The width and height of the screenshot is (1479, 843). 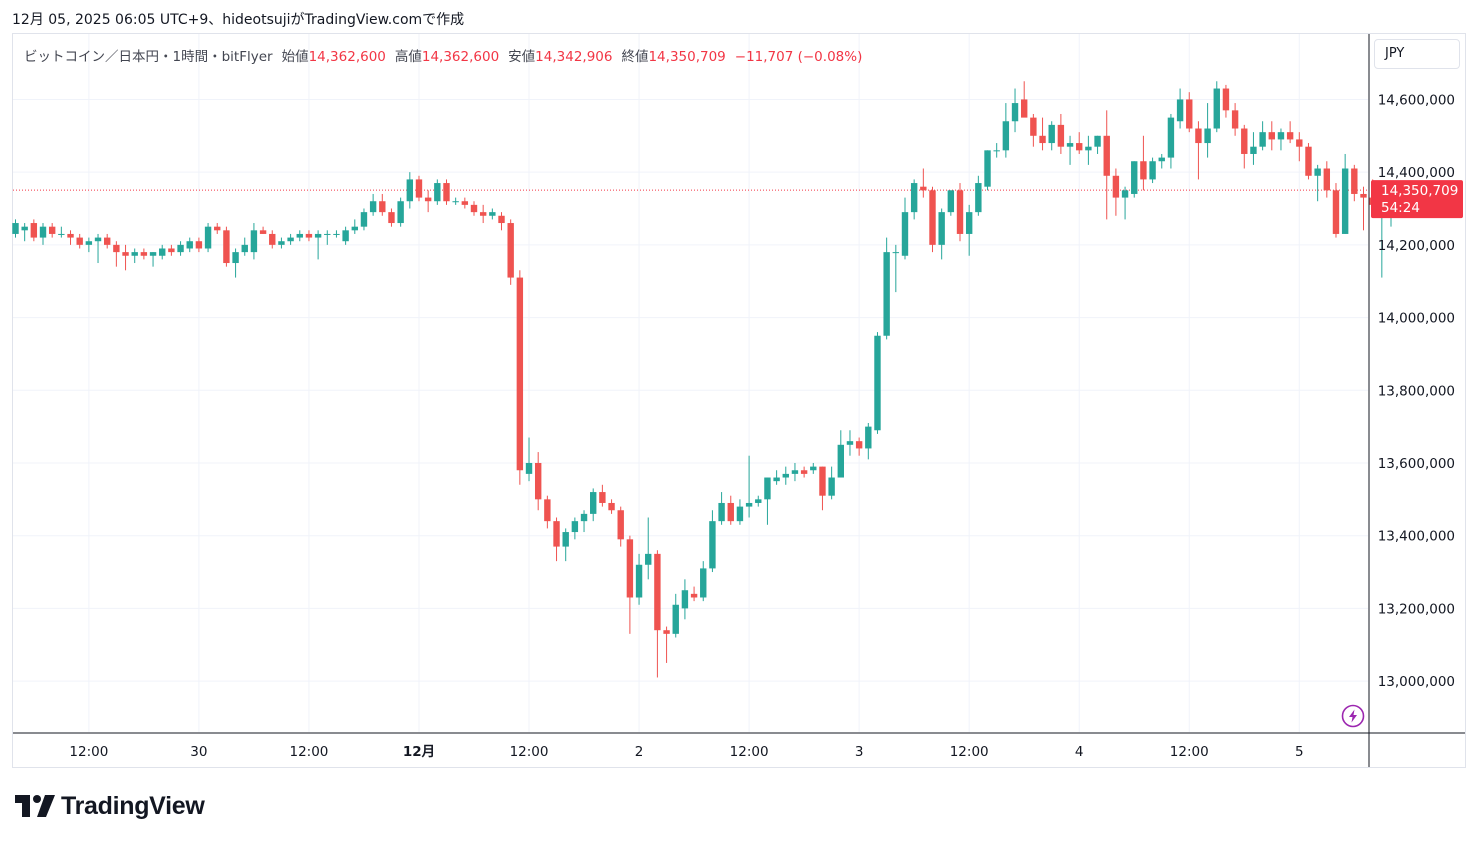 What do you see at coordinates (198, 752) in the screenshot?
I see `time-tick-label: 30` at bounding box center [198, 752].